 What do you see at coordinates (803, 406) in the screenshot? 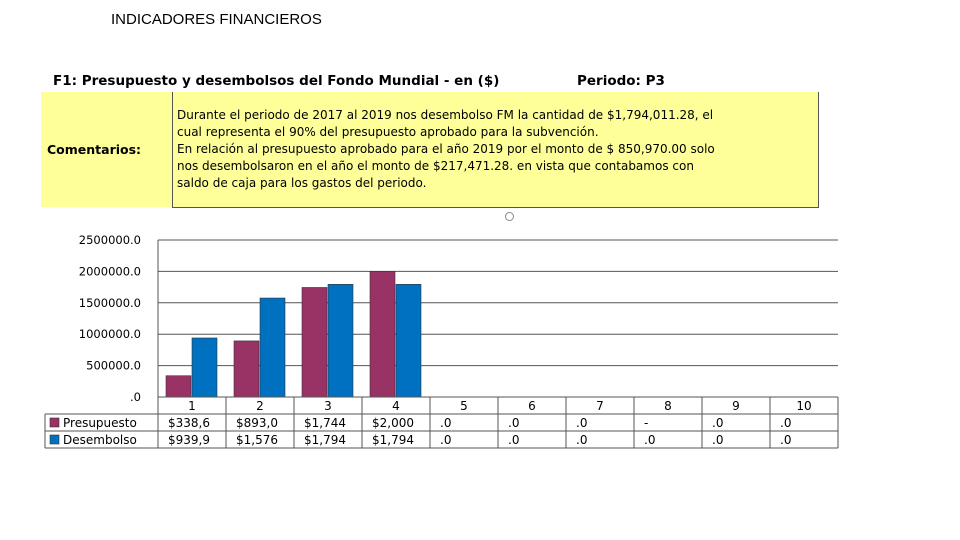
I see `x-tick-label: 10` at bounding box center [803, 406].